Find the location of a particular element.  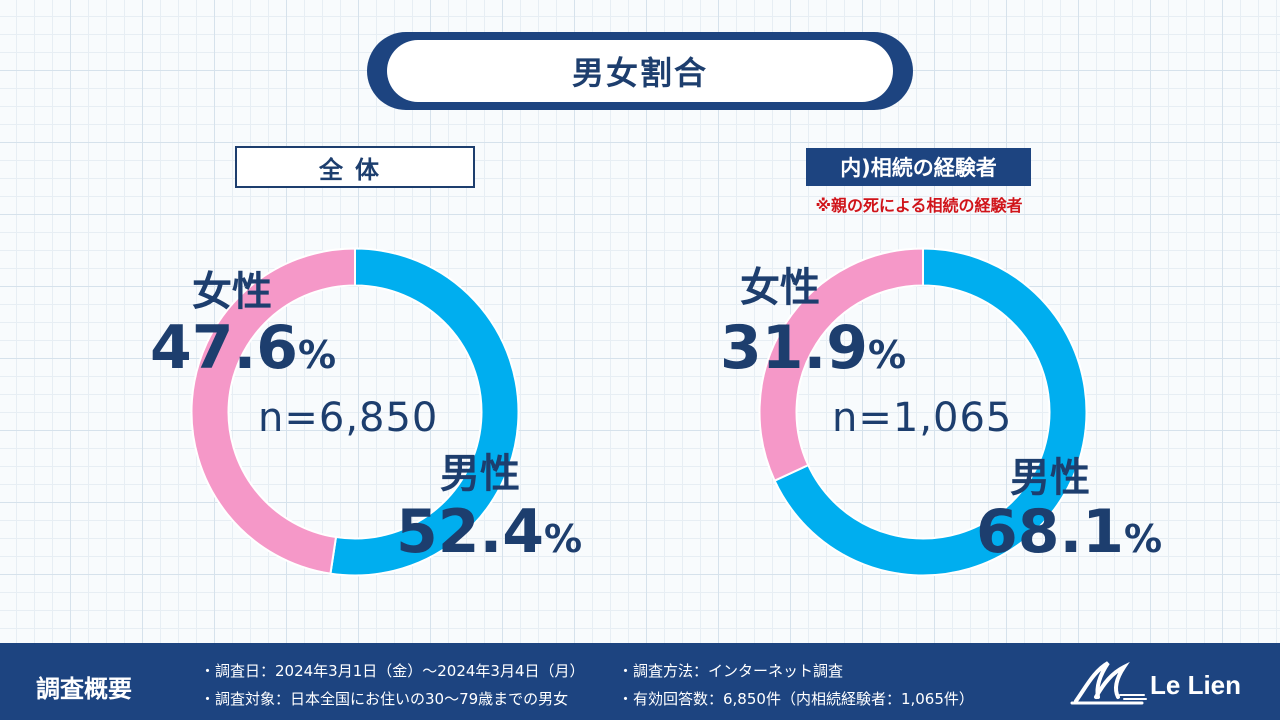

le-lien-logo: Le Lien is located at coordinates (1166, 683).